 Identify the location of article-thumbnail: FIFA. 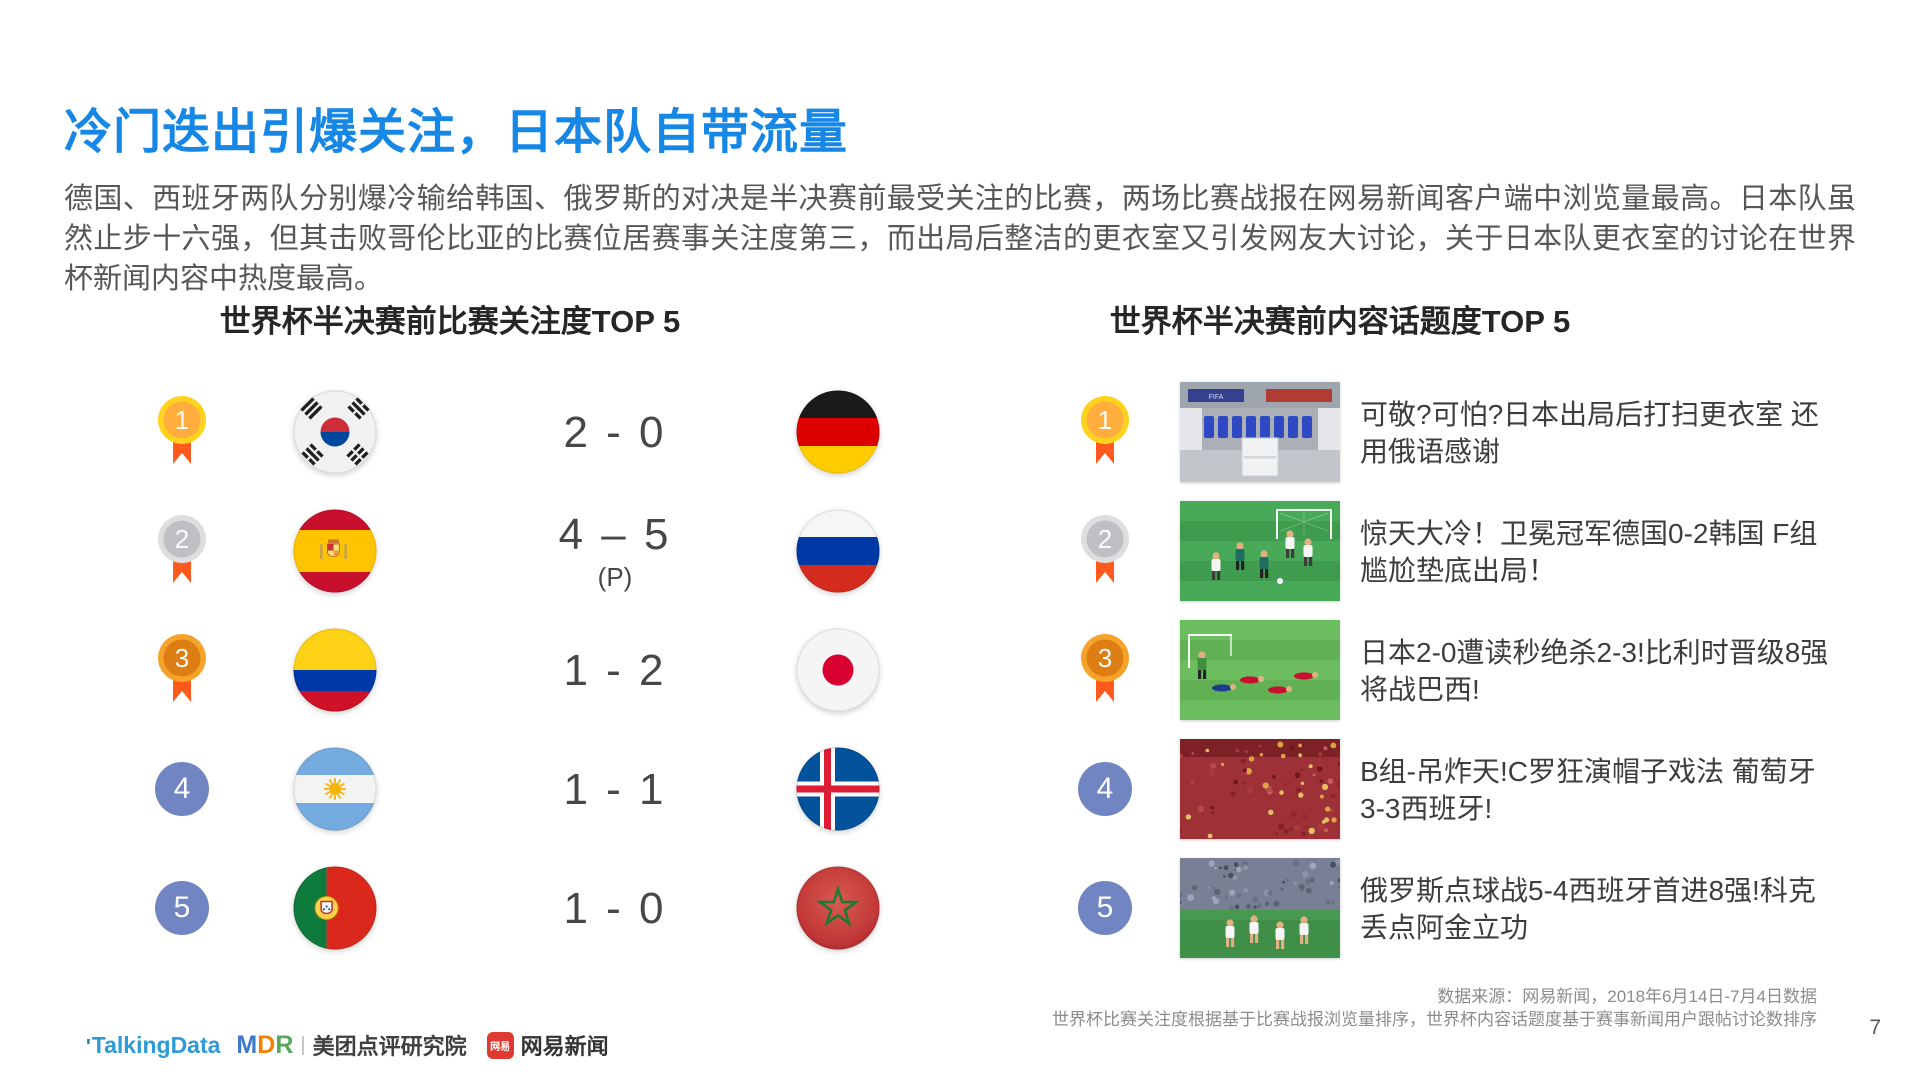
(1260, 432).